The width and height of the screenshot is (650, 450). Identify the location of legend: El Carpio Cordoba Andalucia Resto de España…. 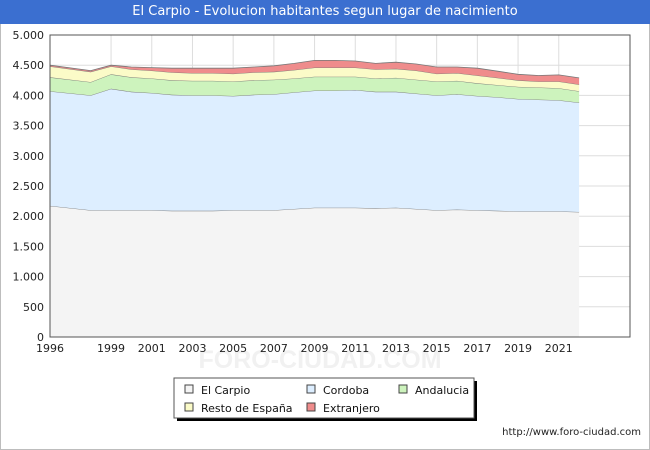
(325, 399).